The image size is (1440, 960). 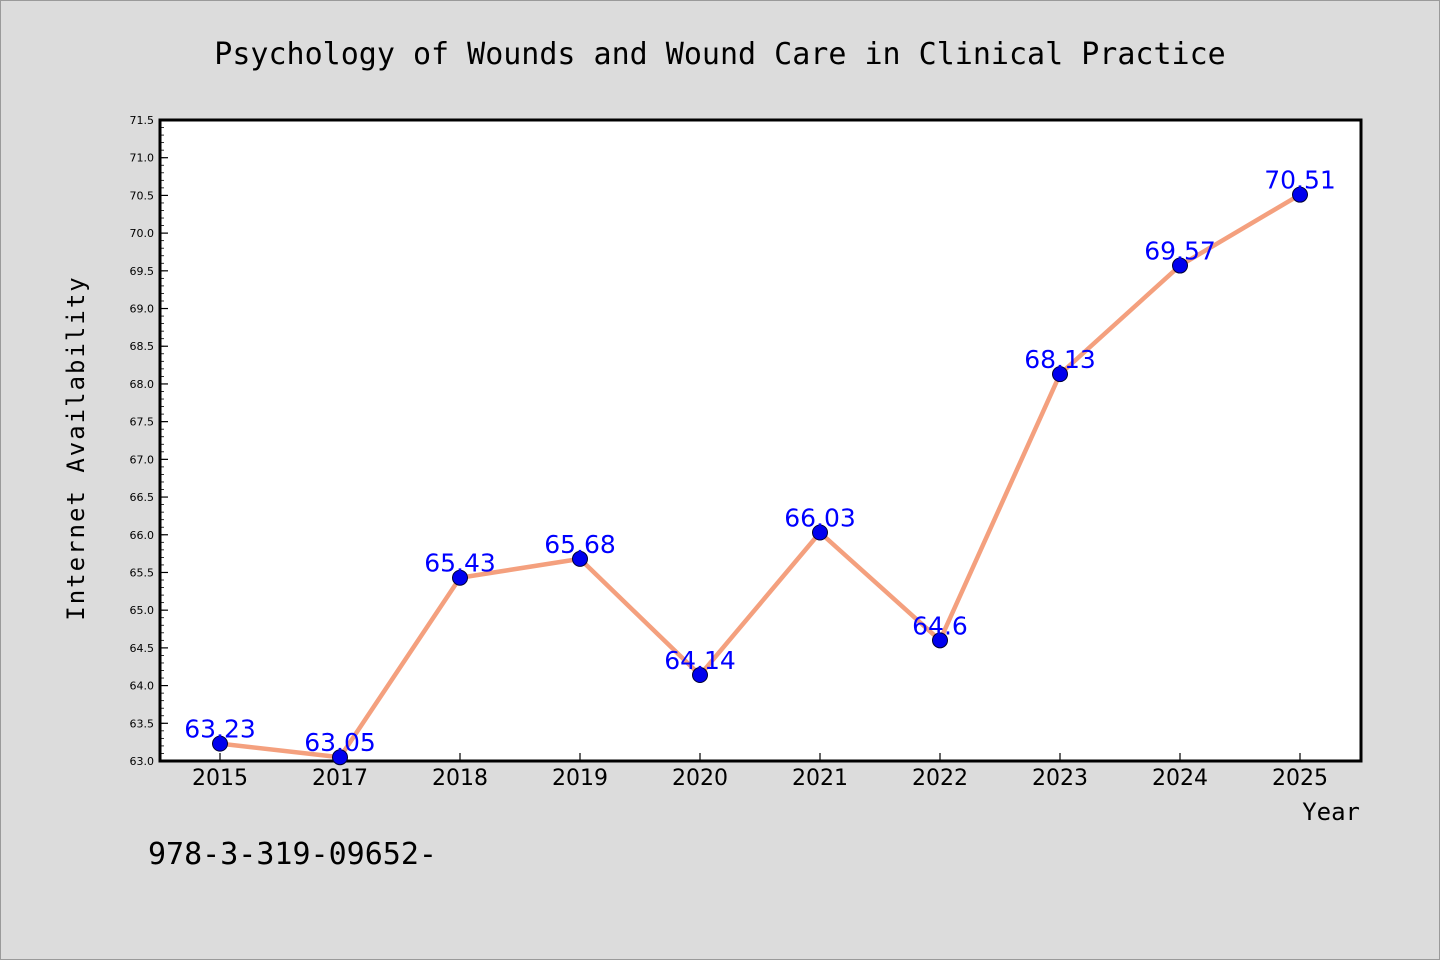 I want to click on y-tick-label: 69.0, so click(x=142, y=309).